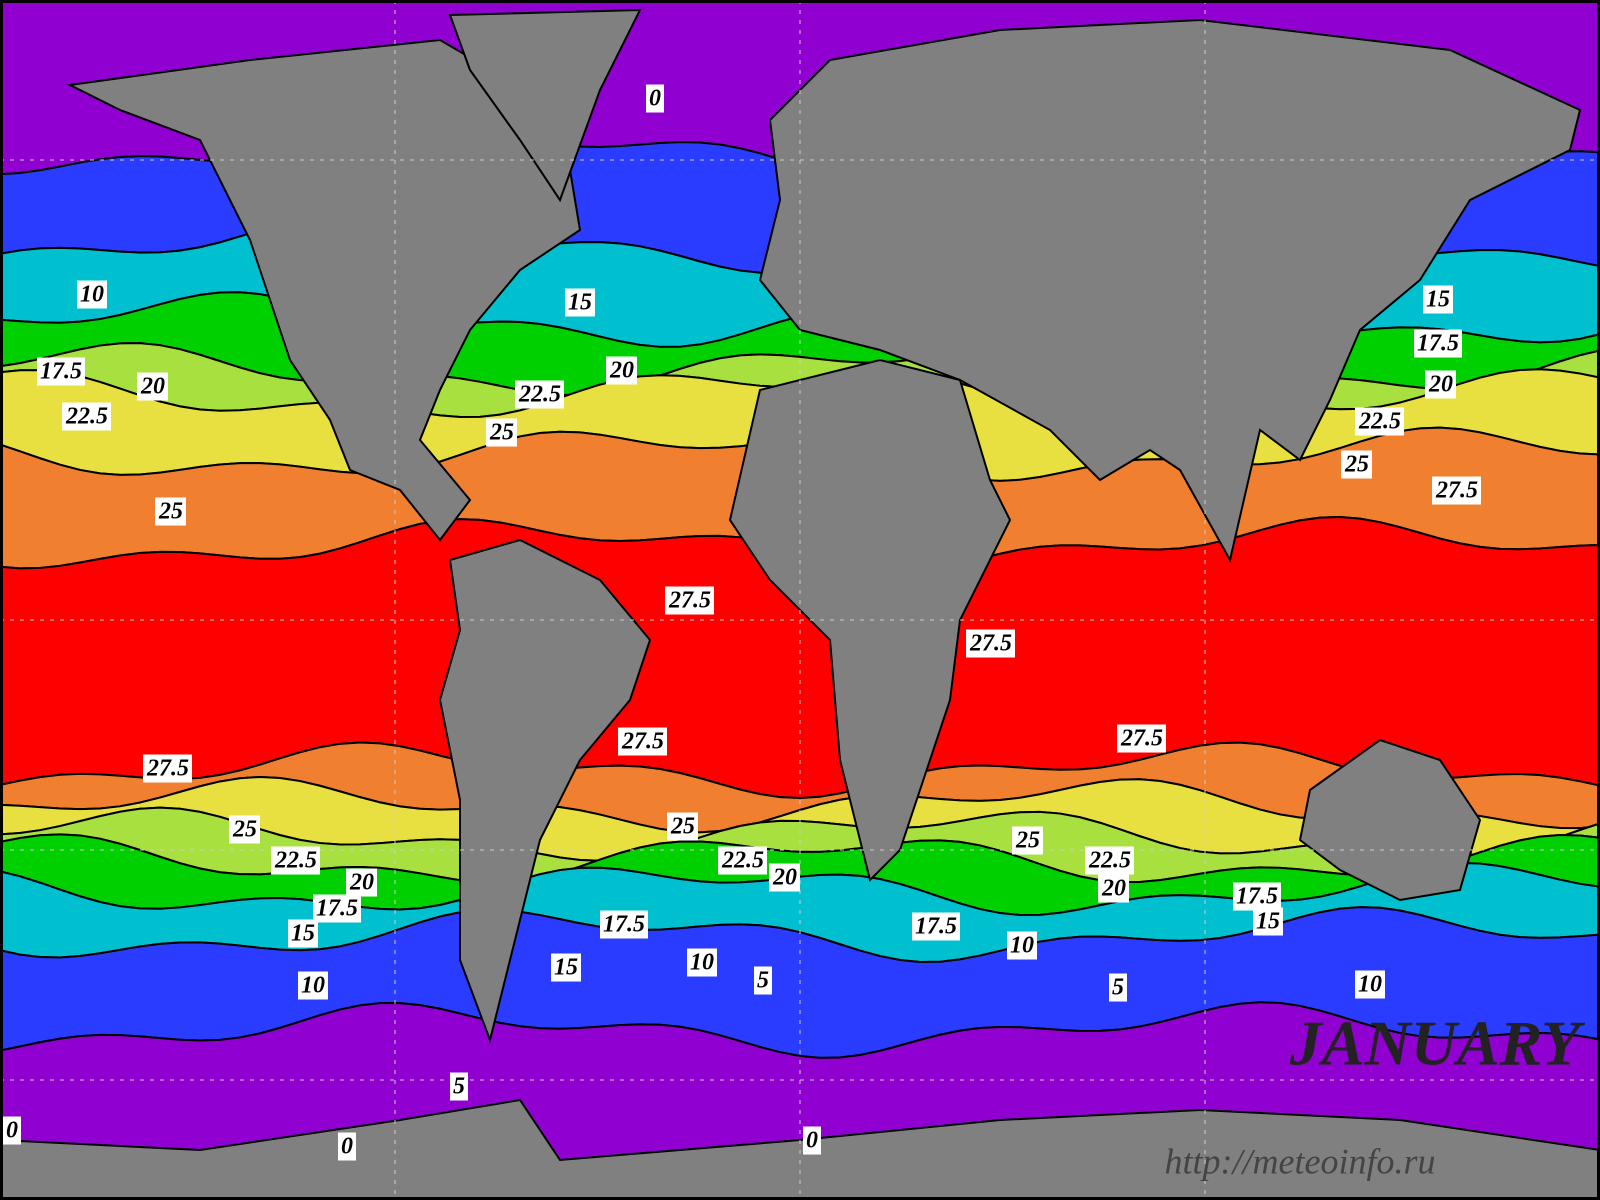 The width and height of the screenshot is (1600, 1200). Describe the element at coordinates (545, 791) in the screenshot. I see `south-america` at that location.